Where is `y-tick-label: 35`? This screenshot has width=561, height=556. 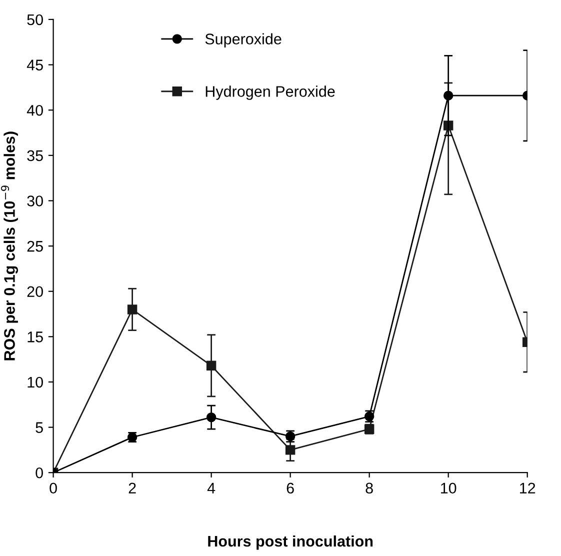
y-tick-label: 35 is located at coordinates (35, 156).